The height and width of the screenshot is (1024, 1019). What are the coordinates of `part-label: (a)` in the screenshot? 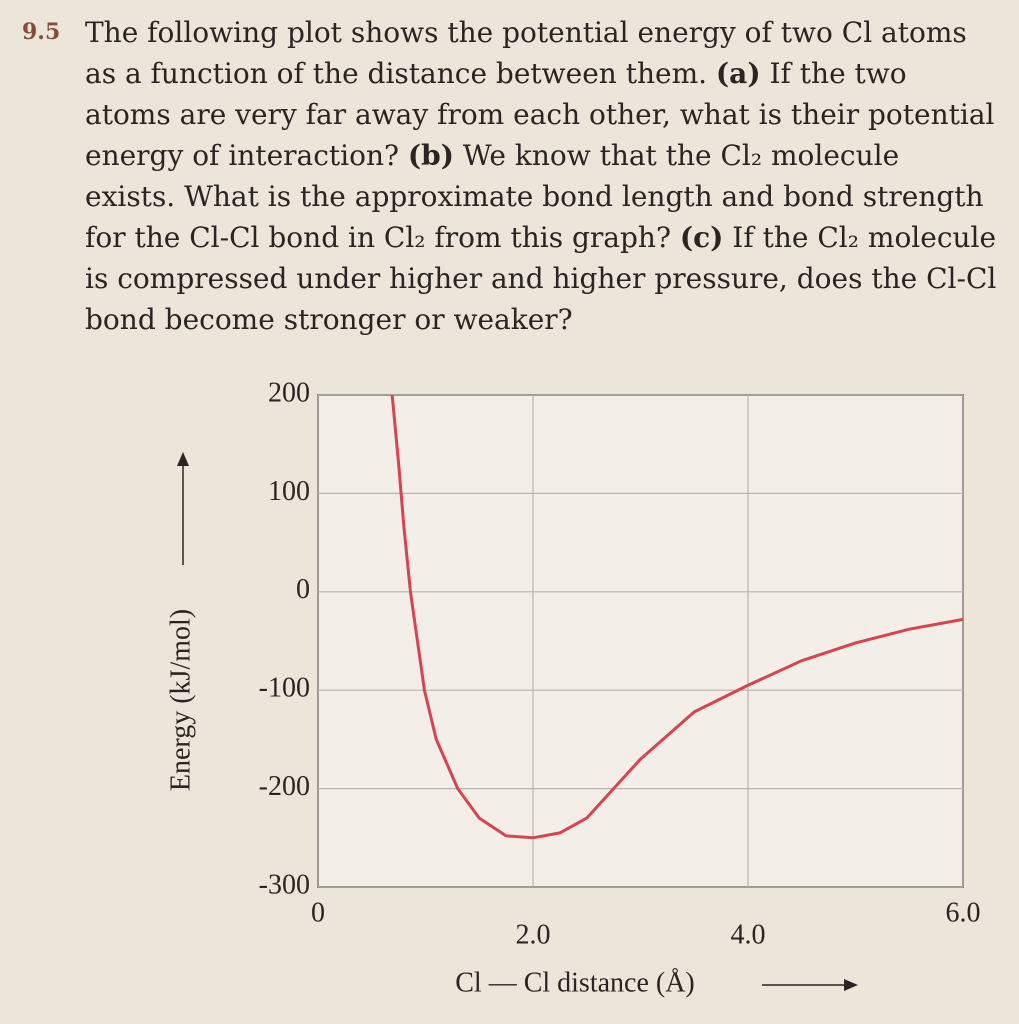 It's located at (738, 73).